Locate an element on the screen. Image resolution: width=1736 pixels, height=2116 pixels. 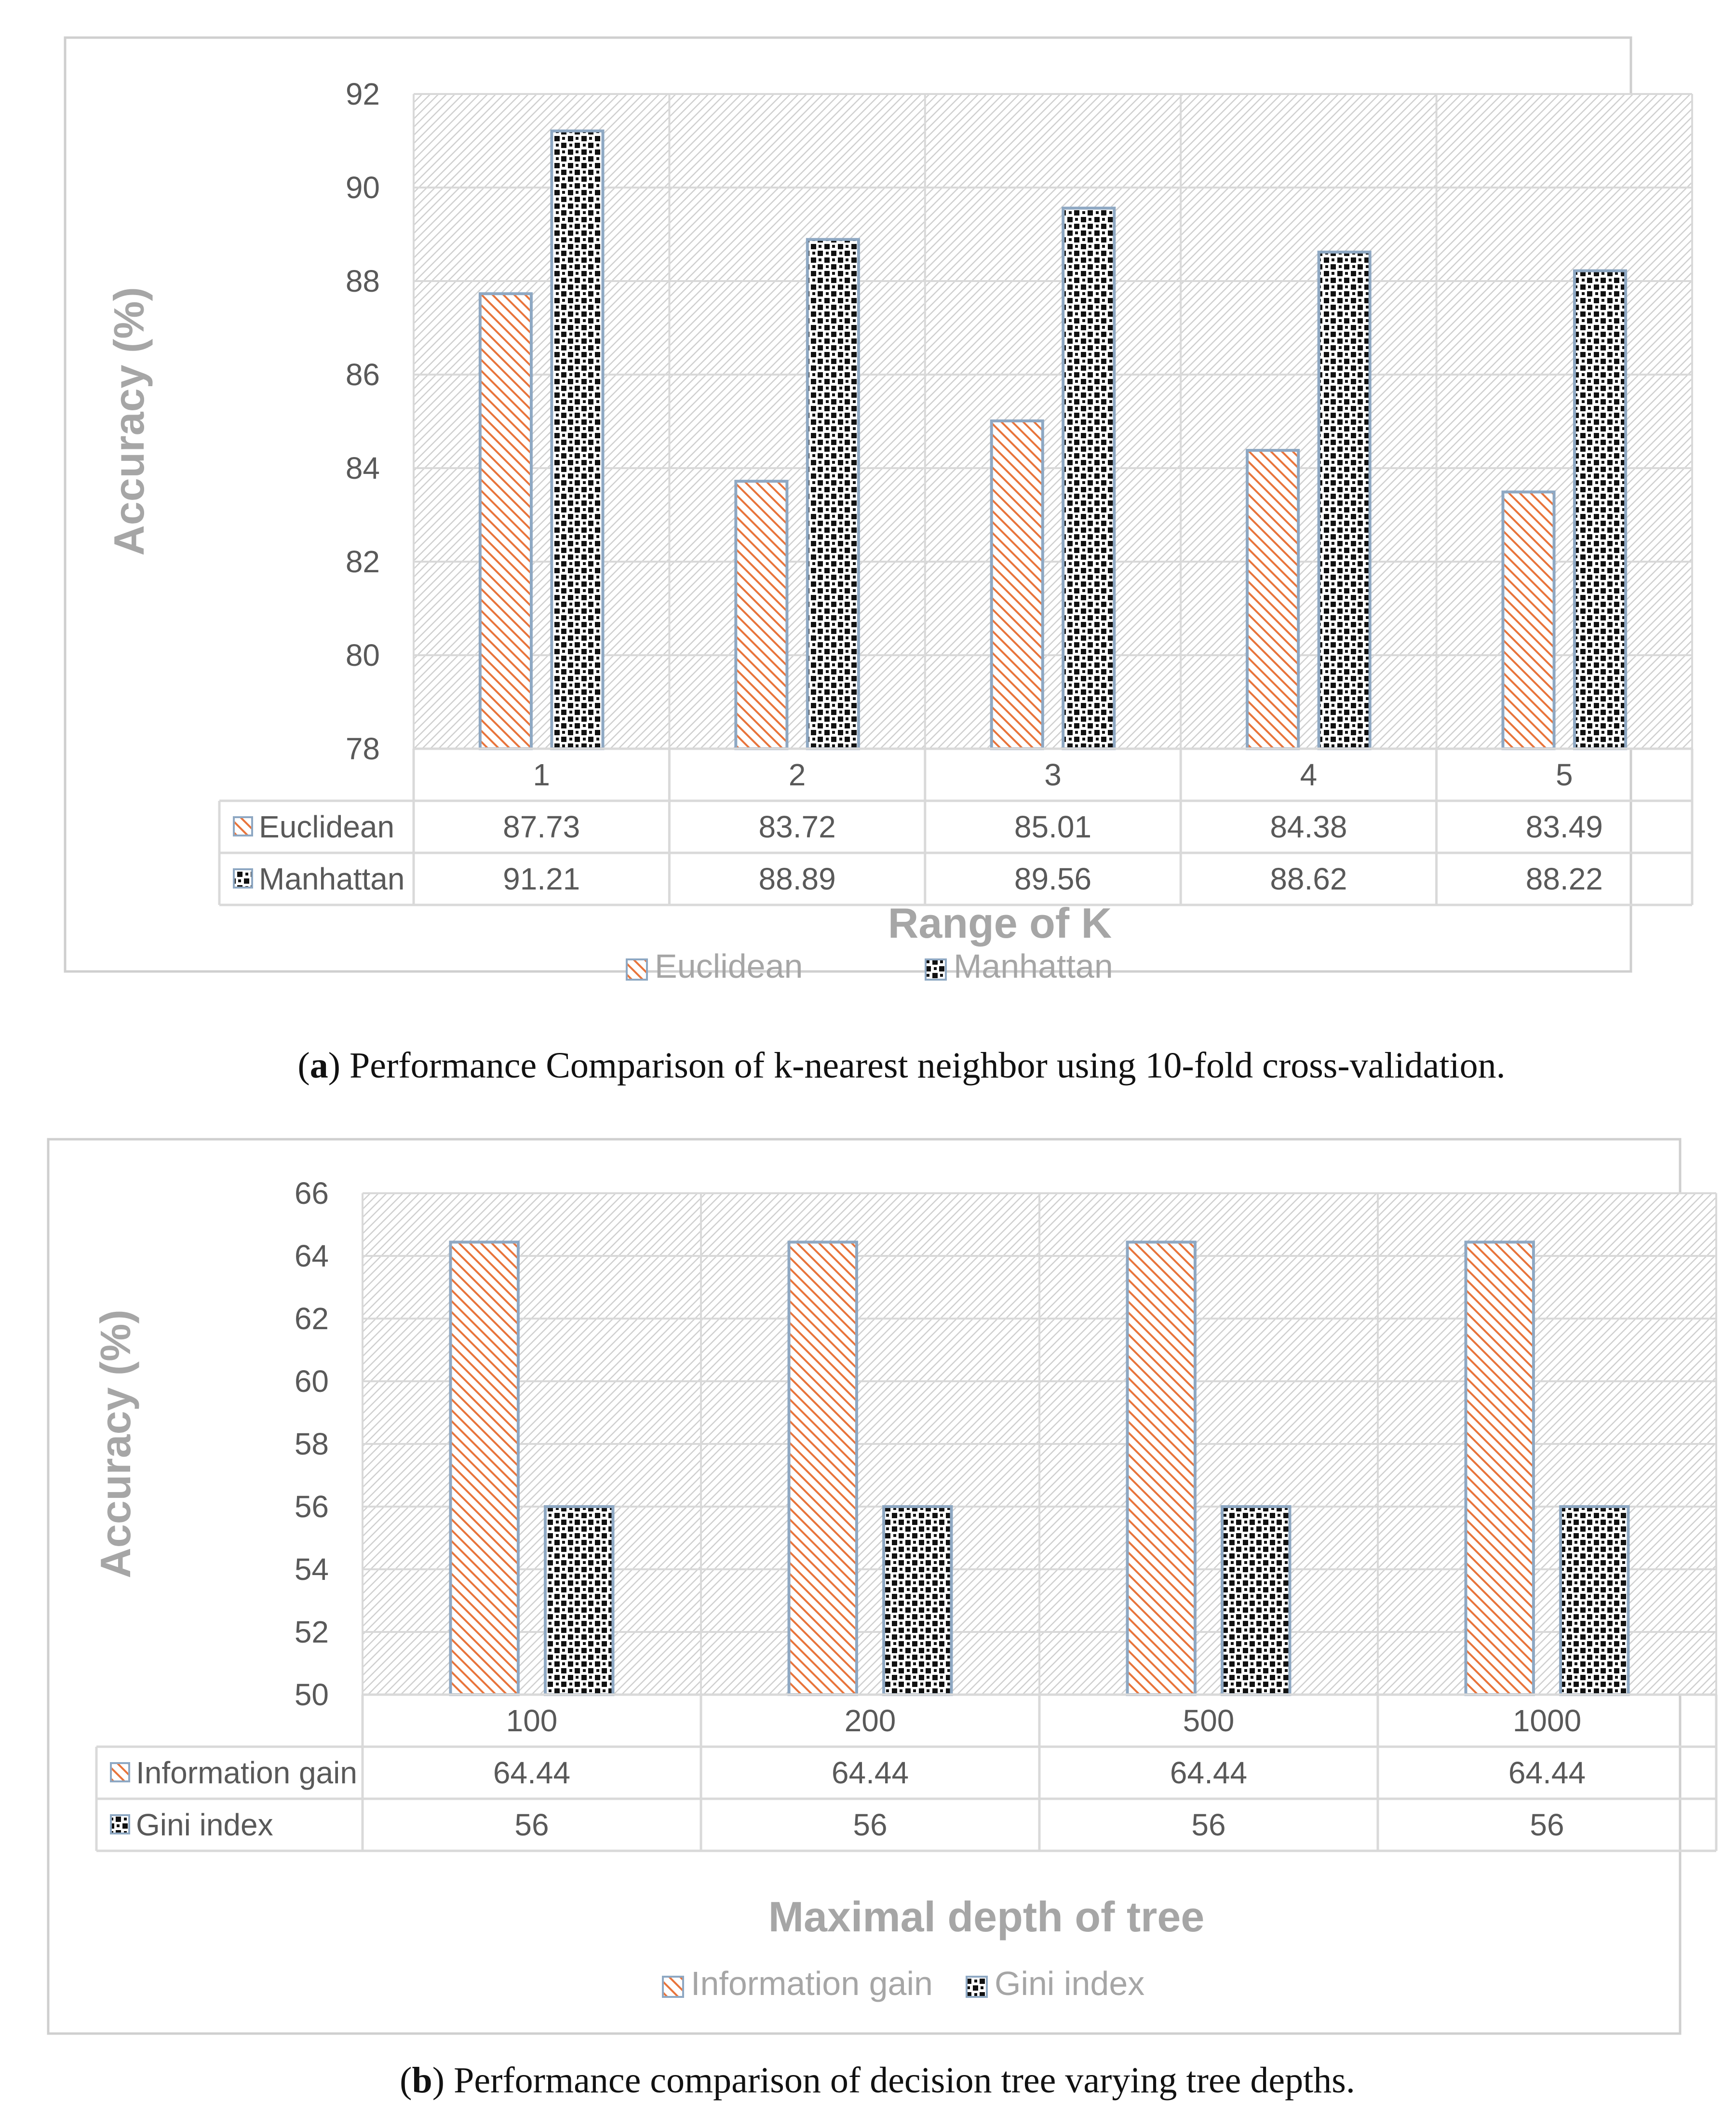
y-tick-label: 56 is located at coordinates (312, 1506).